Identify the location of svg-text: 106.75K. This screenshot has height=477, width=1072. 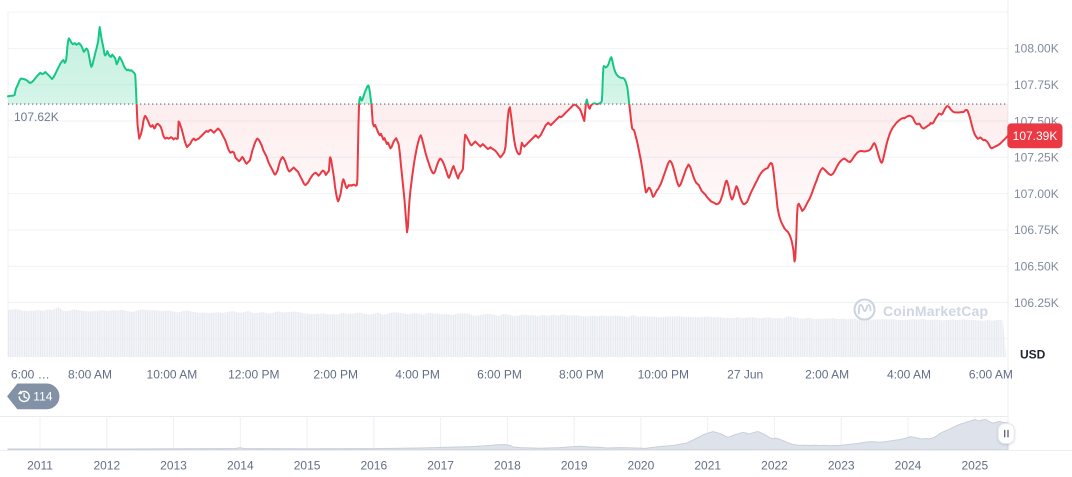
(1036, 230).